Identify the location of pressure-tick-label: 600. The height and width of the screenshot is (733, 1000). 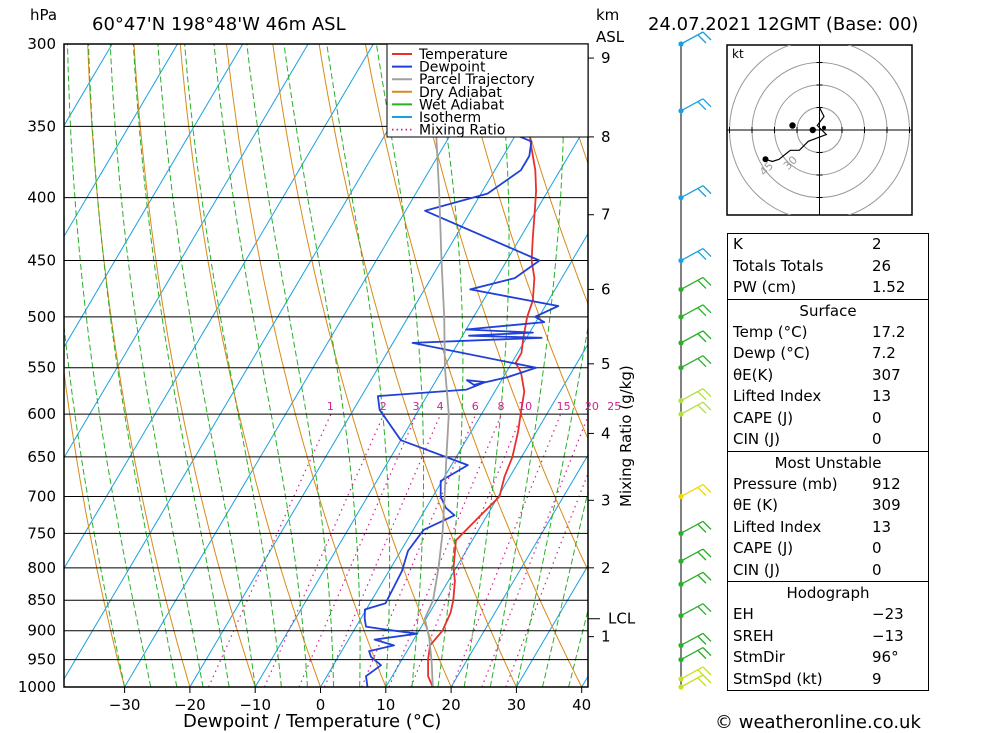
(41, 414).